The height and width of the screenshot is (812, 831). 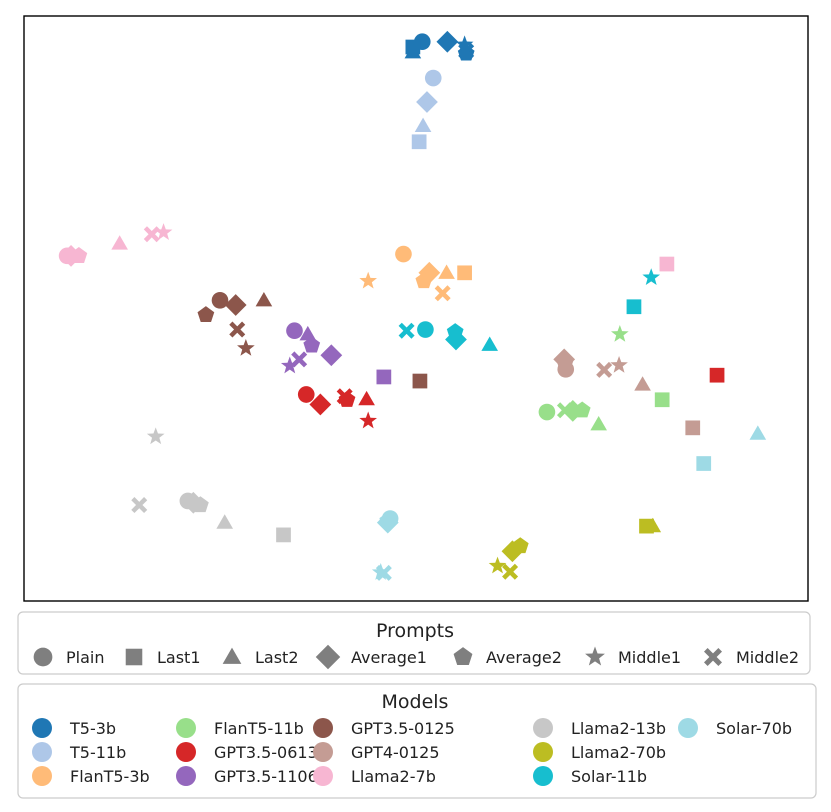 What do you see at coordinates (717, 375) in the screenshot?
I see `point-gpt3-5-0613-last1` at bounding box center [717, 375].